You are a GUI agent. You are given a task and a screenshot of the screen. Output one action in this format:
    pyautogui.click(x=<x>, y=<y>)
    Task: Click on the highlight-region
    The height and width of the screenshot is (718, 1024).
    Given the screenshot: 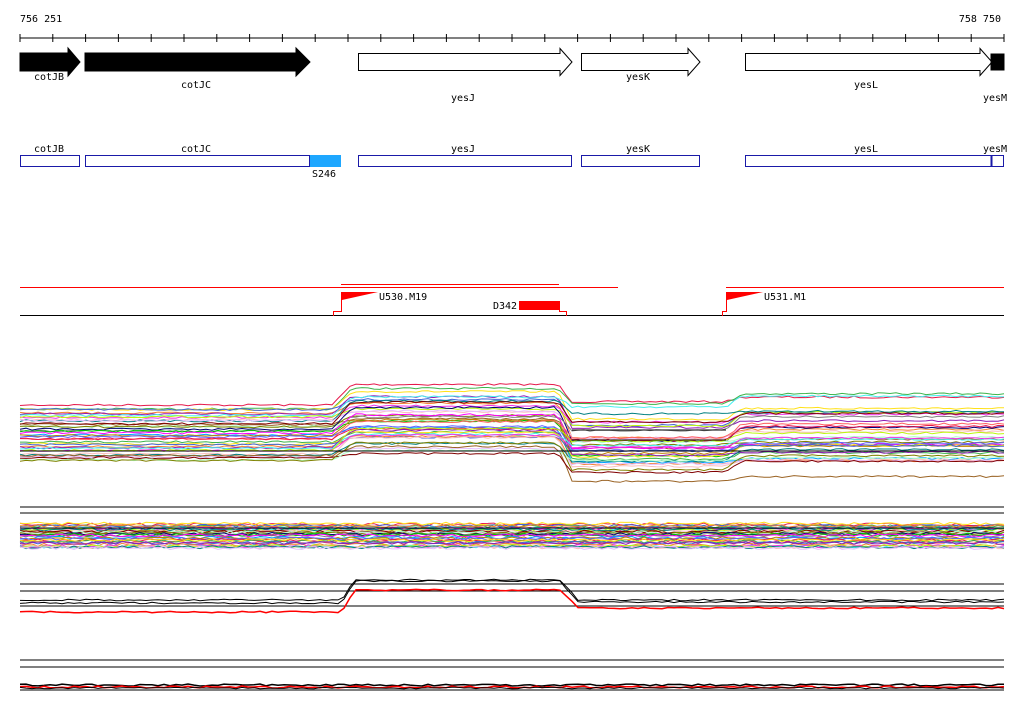 What is the action you would take?
    pyautogui.click(x=325, y=161)
    